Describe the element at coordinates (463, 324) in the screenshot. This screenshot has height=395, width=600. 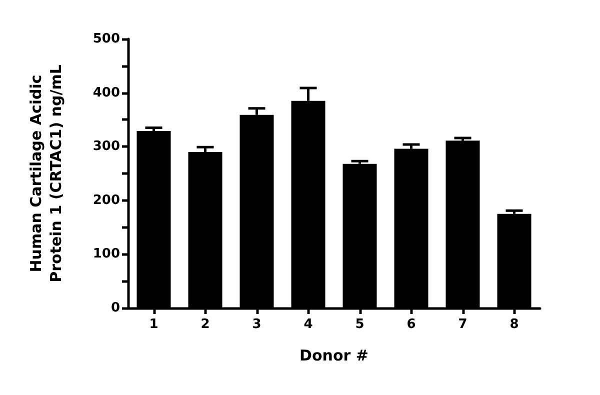
I see `x-tick-label: 7` at that location.